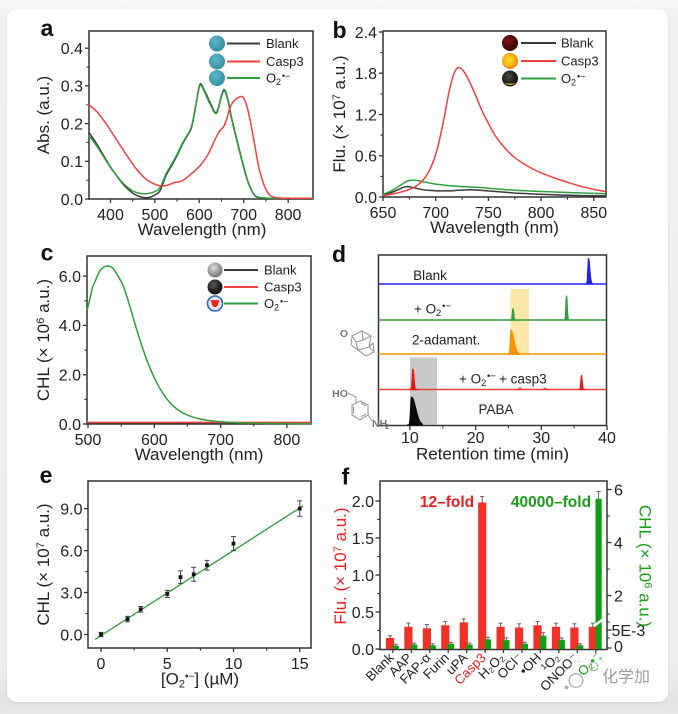 This screenshot has height=714, width=678. I want to click on svg-text: 0.1, so click(72, 162).